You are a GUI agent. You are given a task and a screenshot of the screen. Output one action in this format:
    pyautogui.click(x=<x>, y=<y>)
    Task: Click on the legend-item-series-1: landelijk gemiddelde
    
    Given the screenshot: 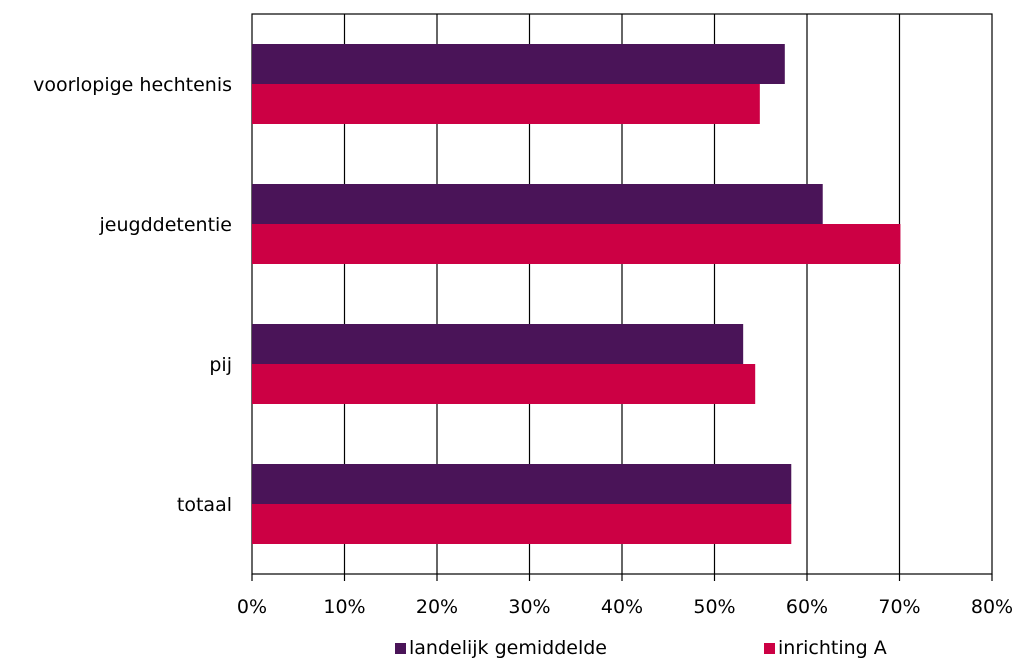 What is the action you would take?
    pyautogui.click(x=501, y=648)
    